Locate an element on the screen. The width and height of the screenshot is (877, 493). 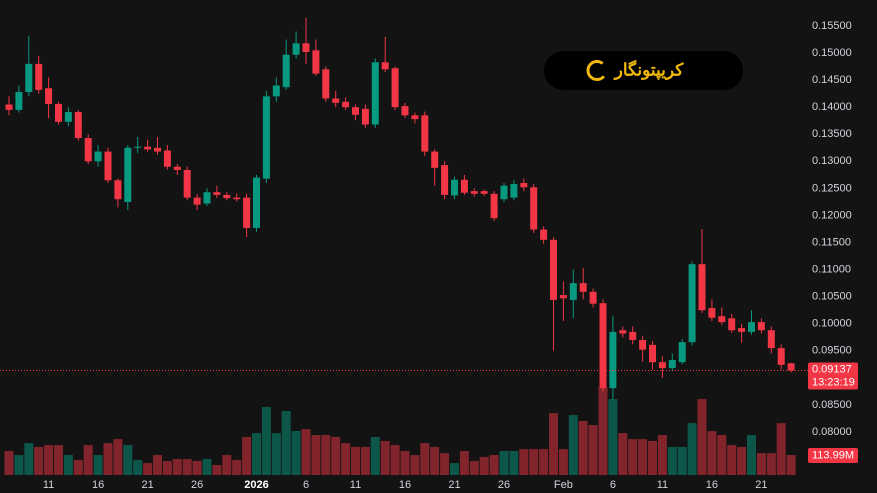
y-tick-label: 0.10000 is located at coordinates (832, 324).